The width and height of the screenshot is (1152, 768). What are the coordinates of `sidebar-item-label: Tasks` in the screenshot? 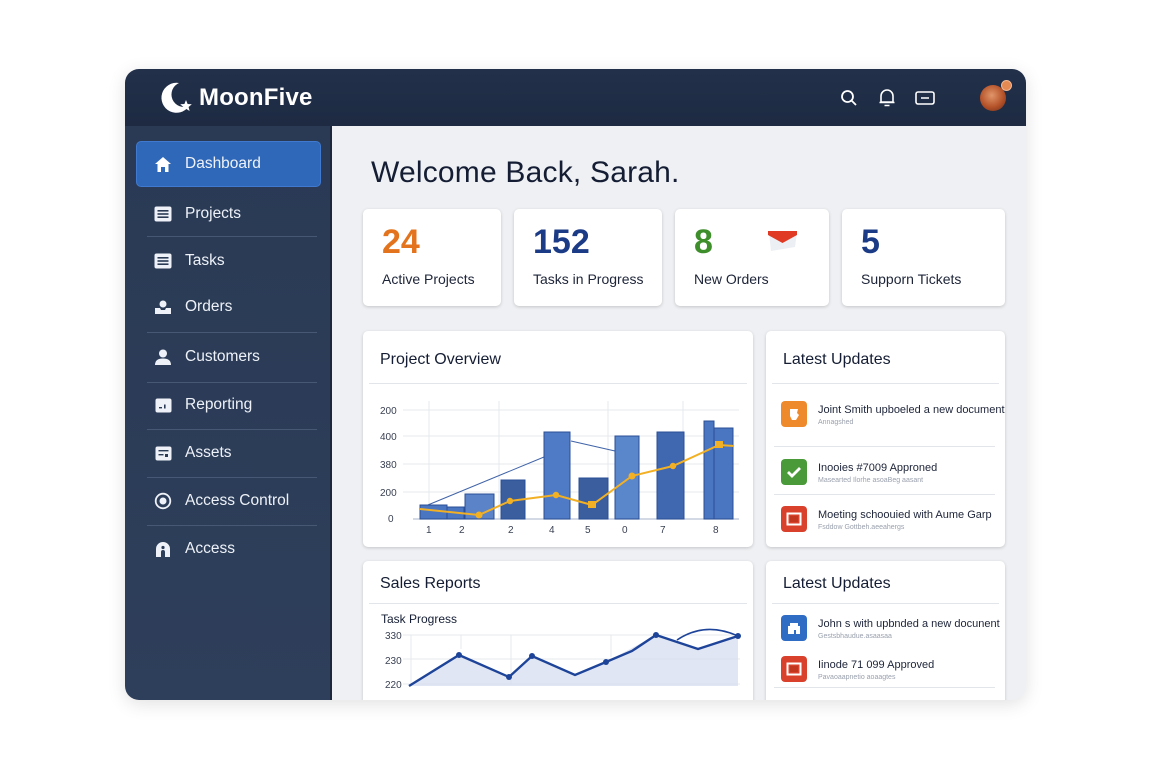 It's located at (205, 260).